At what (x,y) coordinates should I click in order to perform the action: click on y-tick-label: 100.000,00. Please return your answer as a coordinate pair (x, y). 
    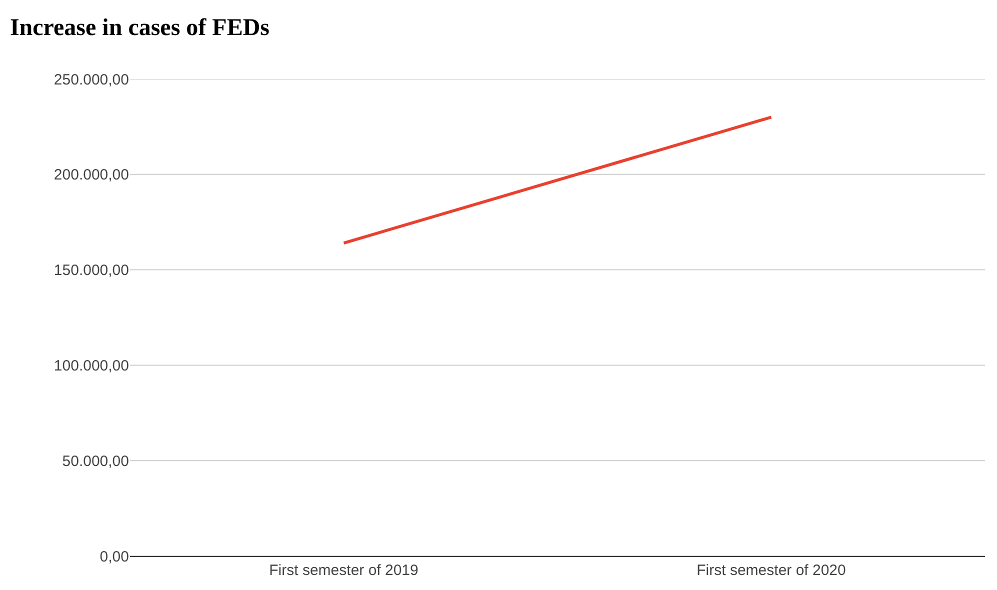
    Looking at the image, I should click on (91, 365).